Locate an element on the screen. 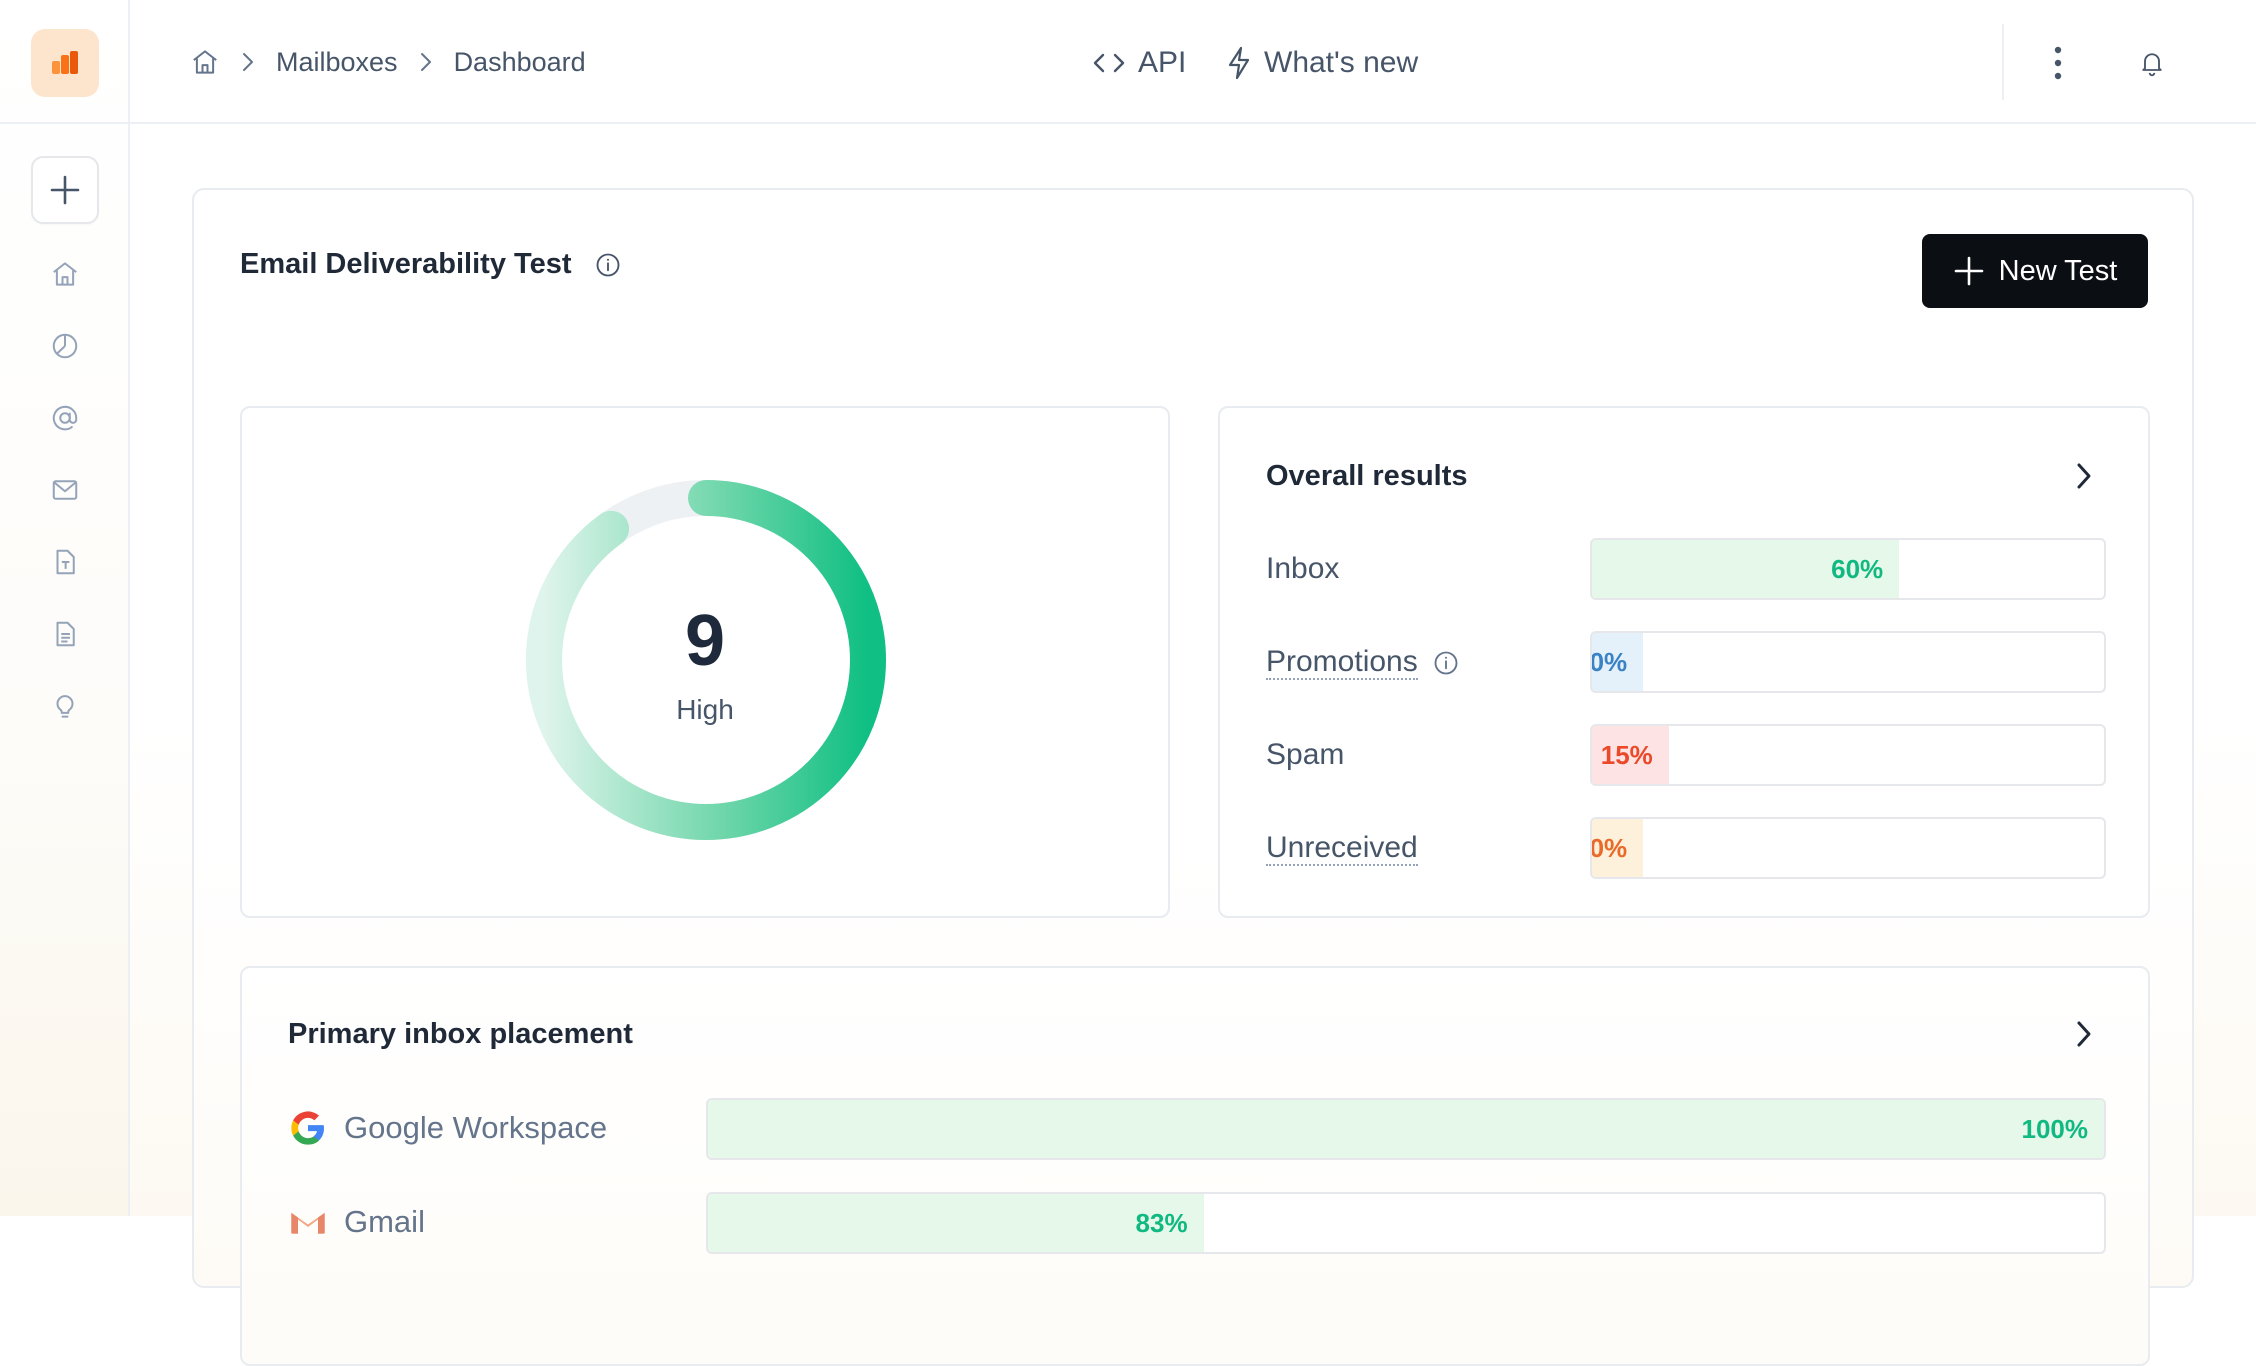 The height and width of the screenshot is (1366, 2256). score-gauge is located at coordinates (706, 660).